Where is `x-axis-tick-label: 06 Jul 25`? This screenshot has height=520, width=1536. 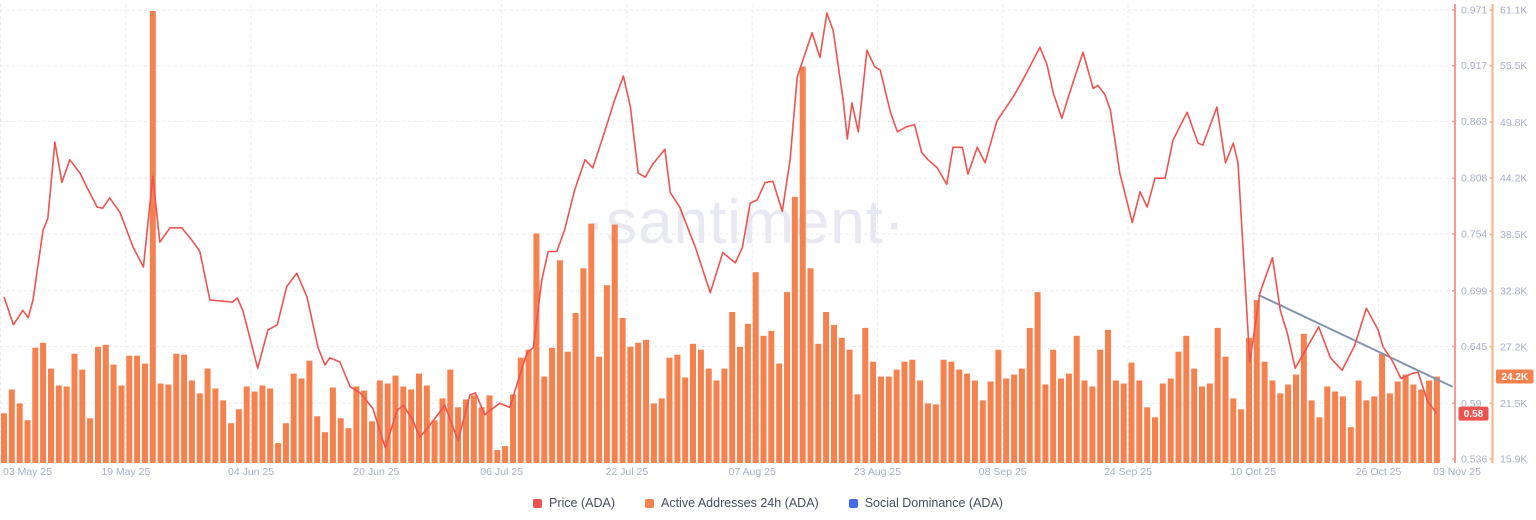 x-axis-tick-label: 06 Jul 25 is located at coordinates (501, 472).